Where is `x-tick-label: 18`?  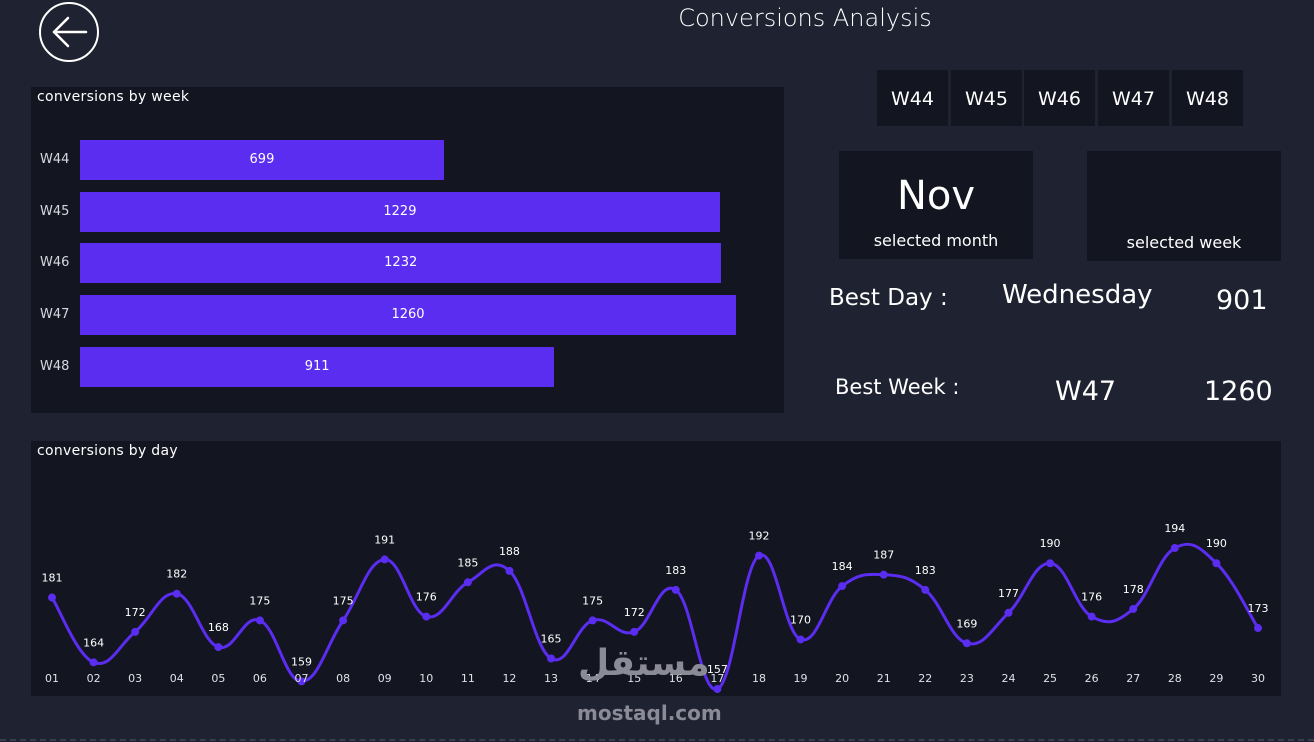 x-tick-label: 18 is located at coordinates (759, 678).